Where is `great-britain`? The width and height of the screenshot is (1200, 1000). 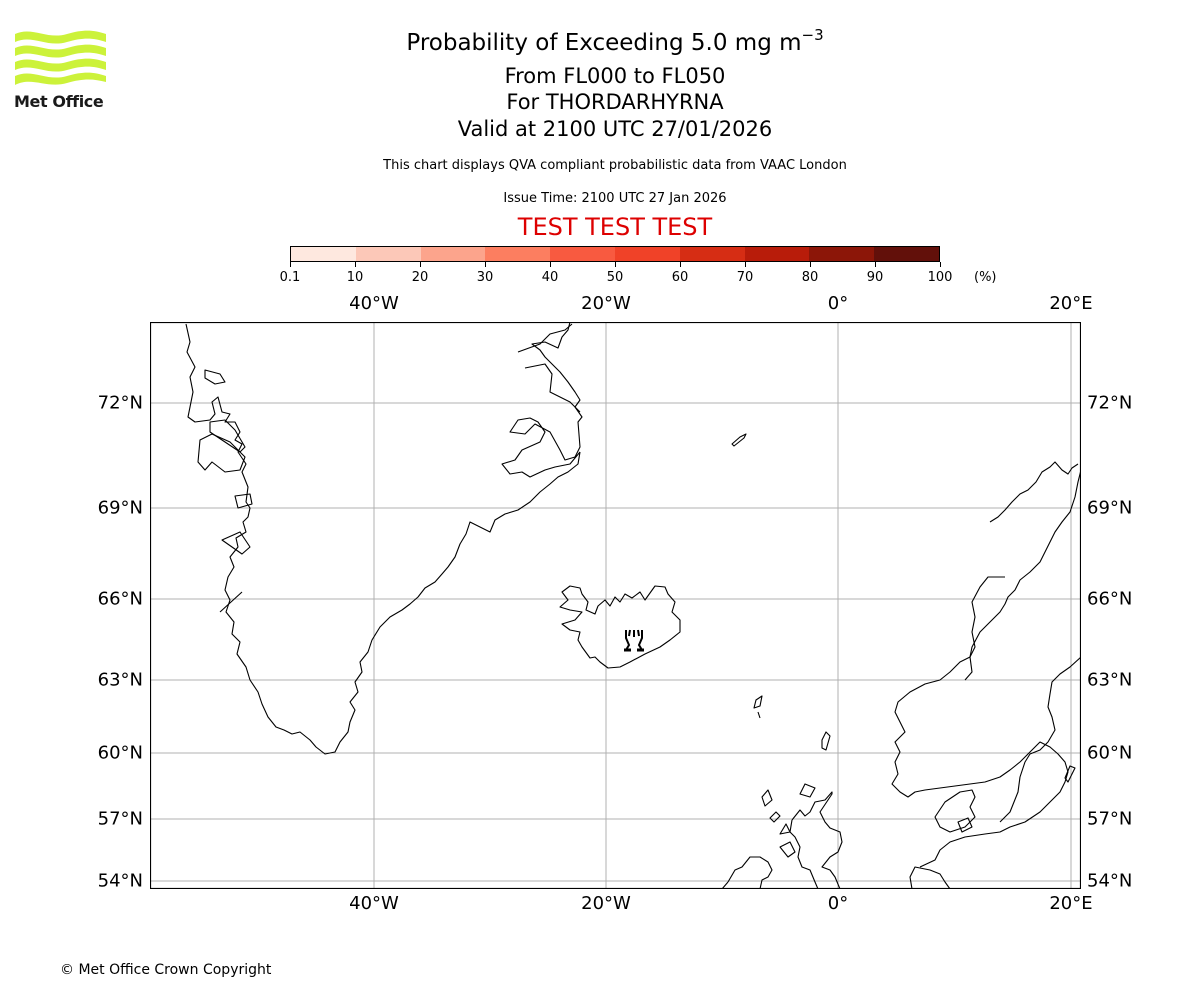 great-britain is located at coordinates (802, 836).